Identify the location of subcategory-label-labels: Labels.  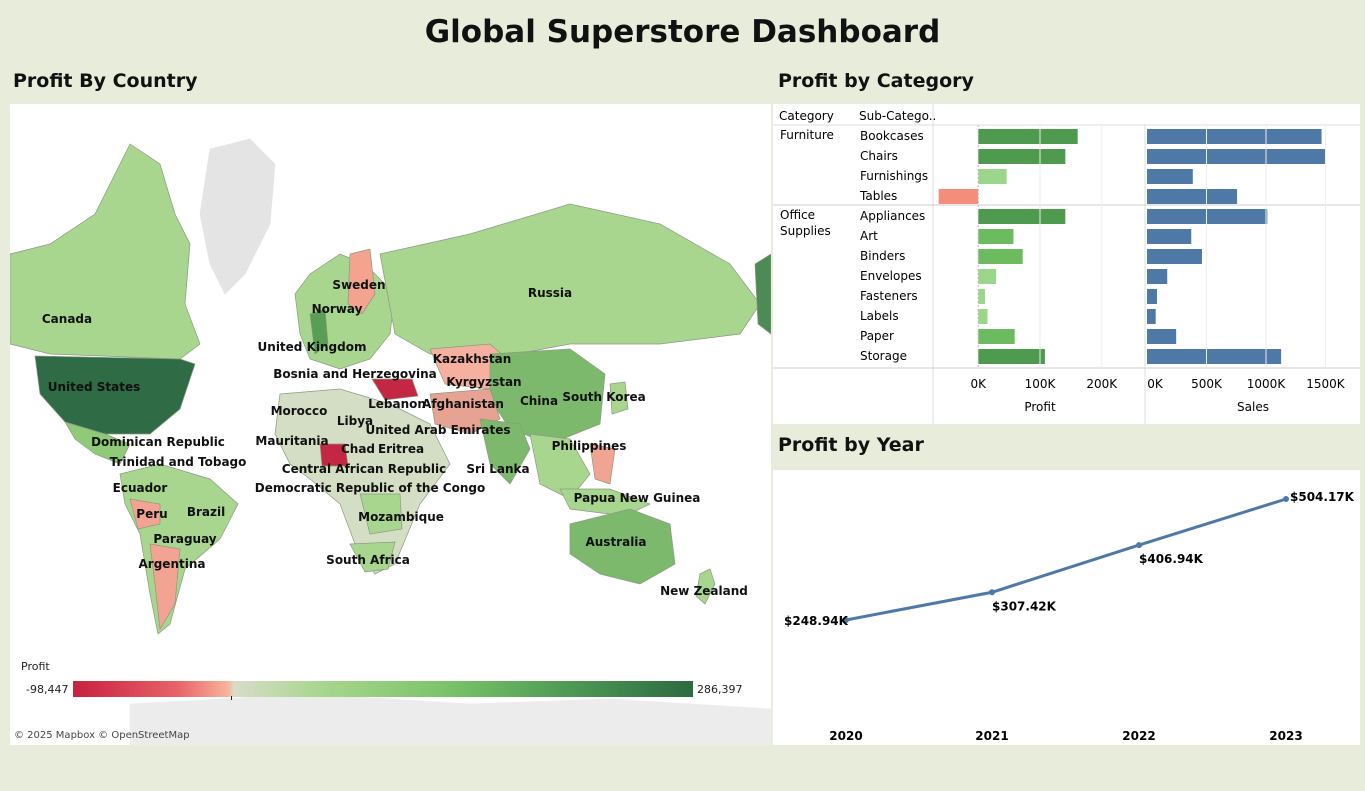
(879, 316).